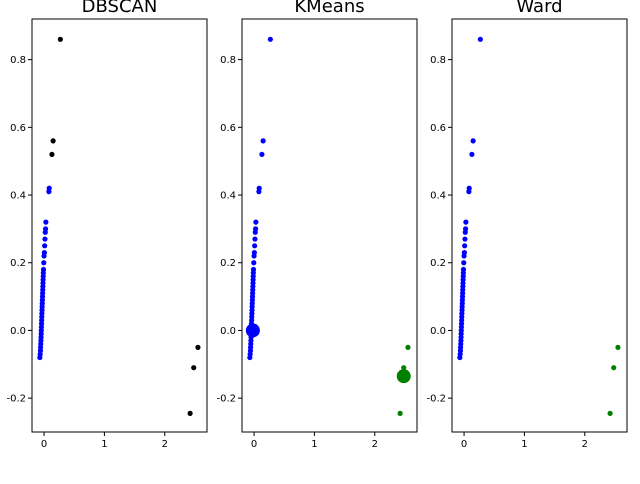  I want to click on panel-title: Ward, so click(539, 8).